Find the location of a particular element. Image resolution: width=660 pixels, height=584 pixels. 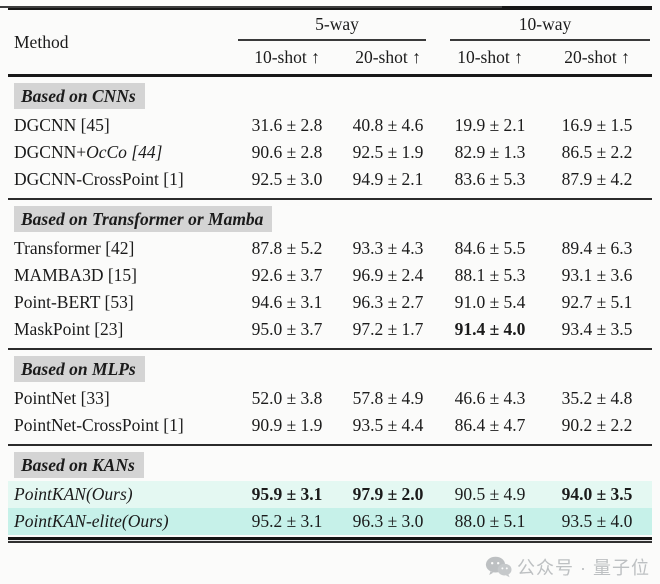

value-cell: 96.3 ± 3.0 is located at coordinates (388, 521).